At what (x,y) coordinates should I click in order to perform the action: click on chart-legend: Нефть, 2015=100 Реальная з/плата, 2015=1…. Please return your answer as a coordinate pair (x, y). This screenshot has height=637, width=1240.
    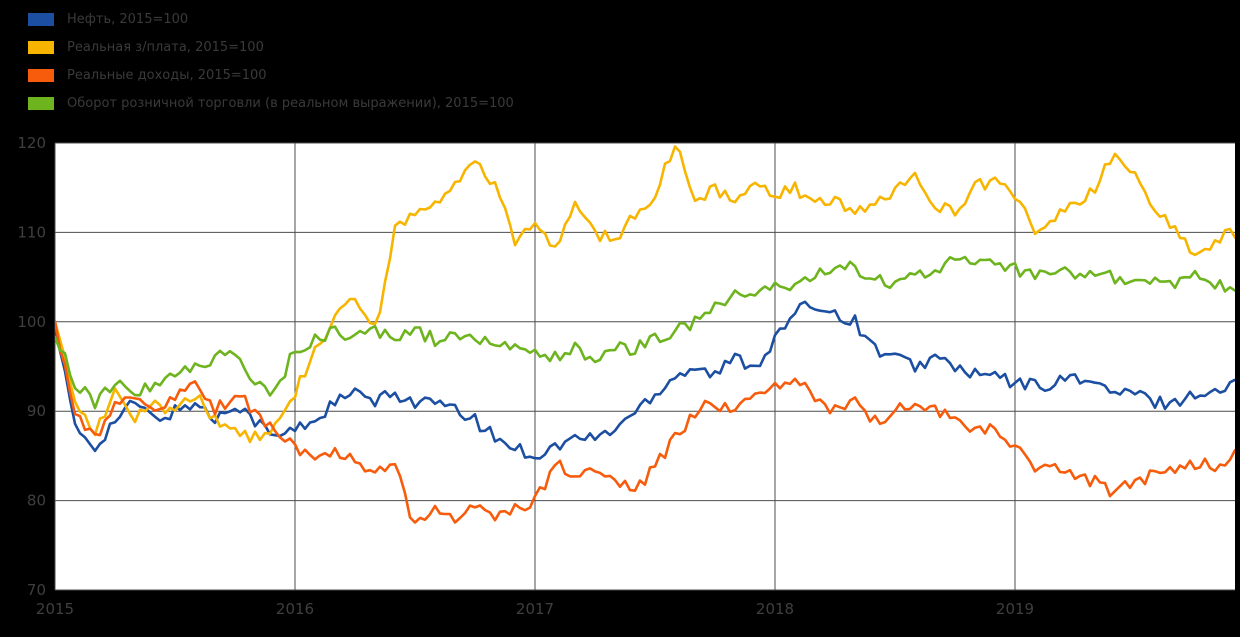
    Looking at the image, I should click on (271, 61).